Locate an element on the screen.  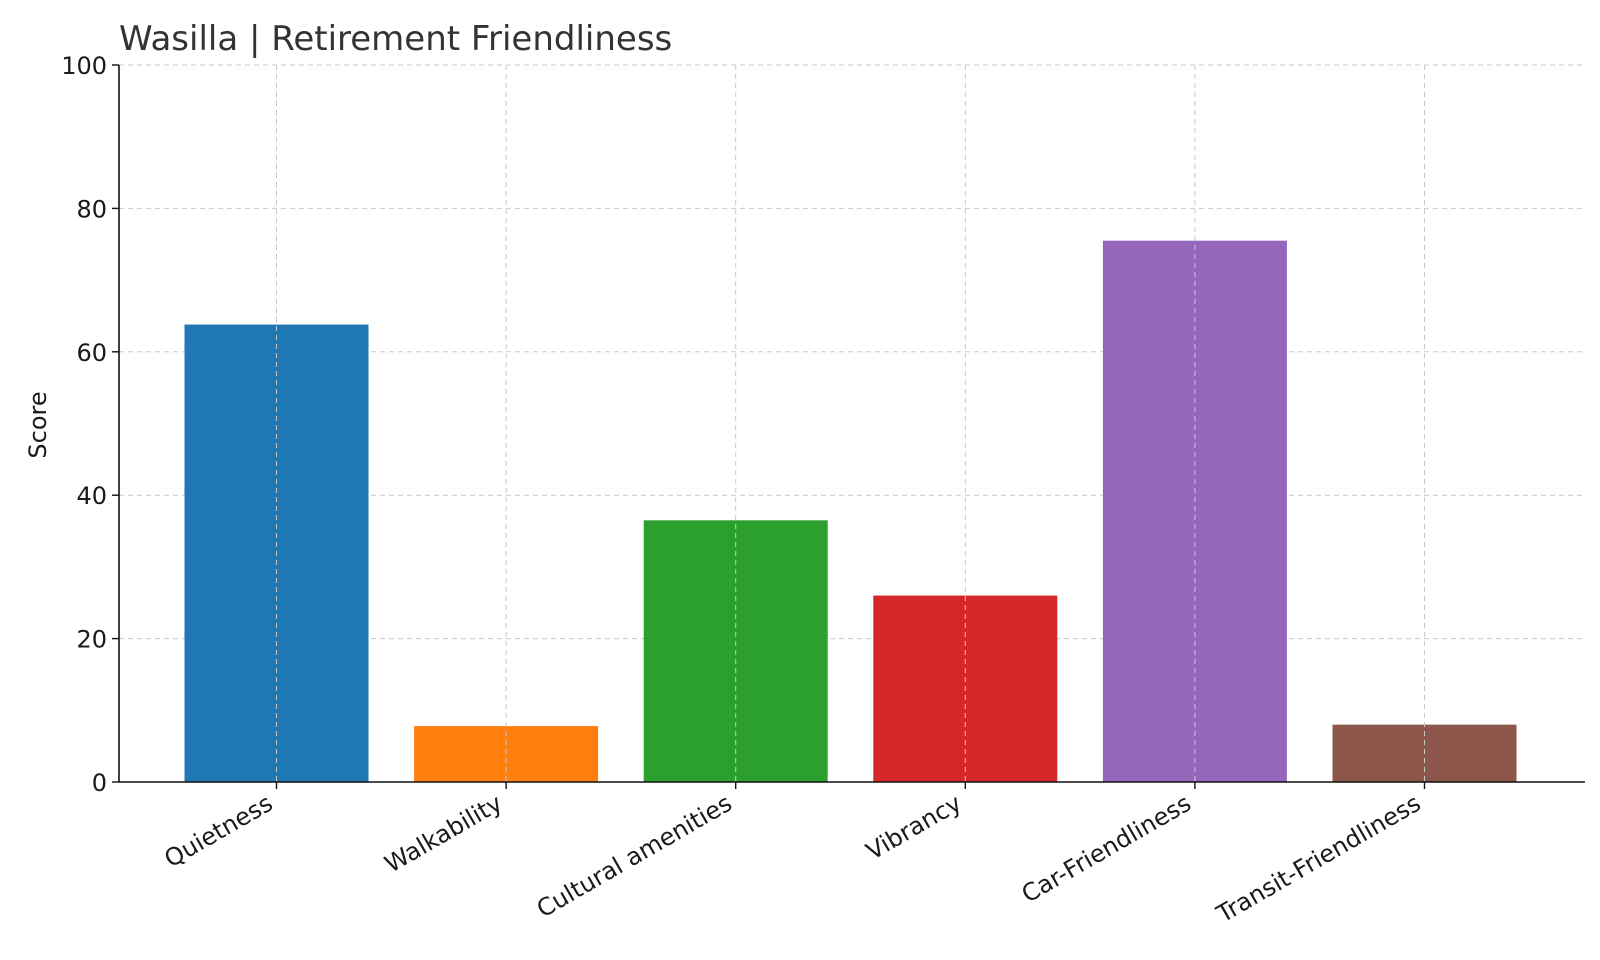
y-tick-label: 60 is located at coordinates (91, 353).